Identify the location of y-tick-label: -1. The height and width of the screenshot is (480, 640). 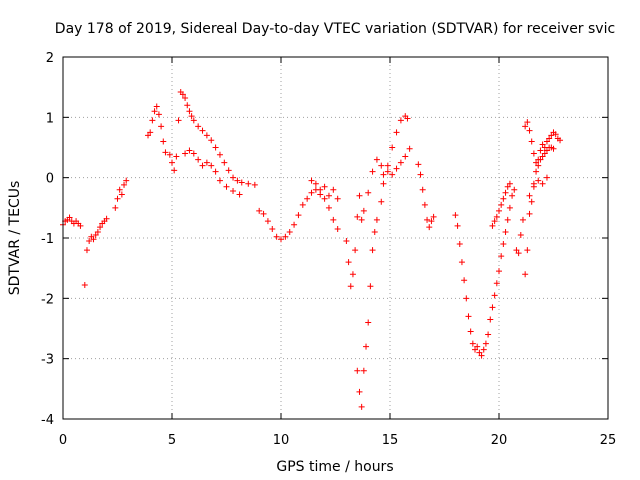
(47, 239).